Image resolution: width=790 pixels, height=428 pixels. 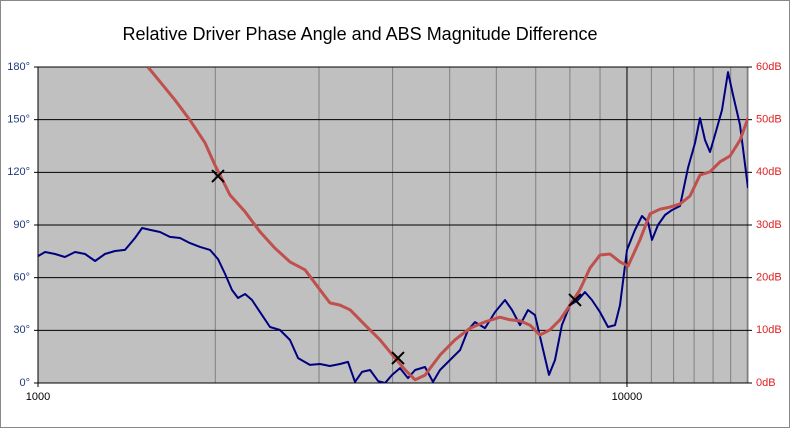 What do you see at coordinates (18, 172) in the screenshot?
I see `y-tick-label: 120°` at bounding box center [18, 172].